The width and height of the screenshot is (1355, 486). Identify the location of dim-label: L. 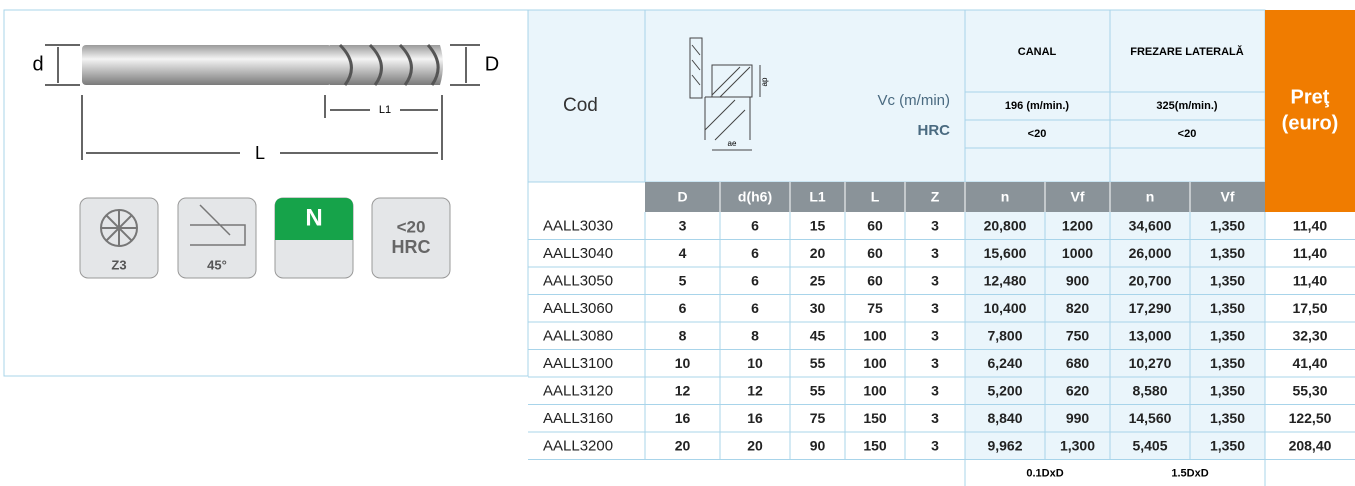
(260, 153).